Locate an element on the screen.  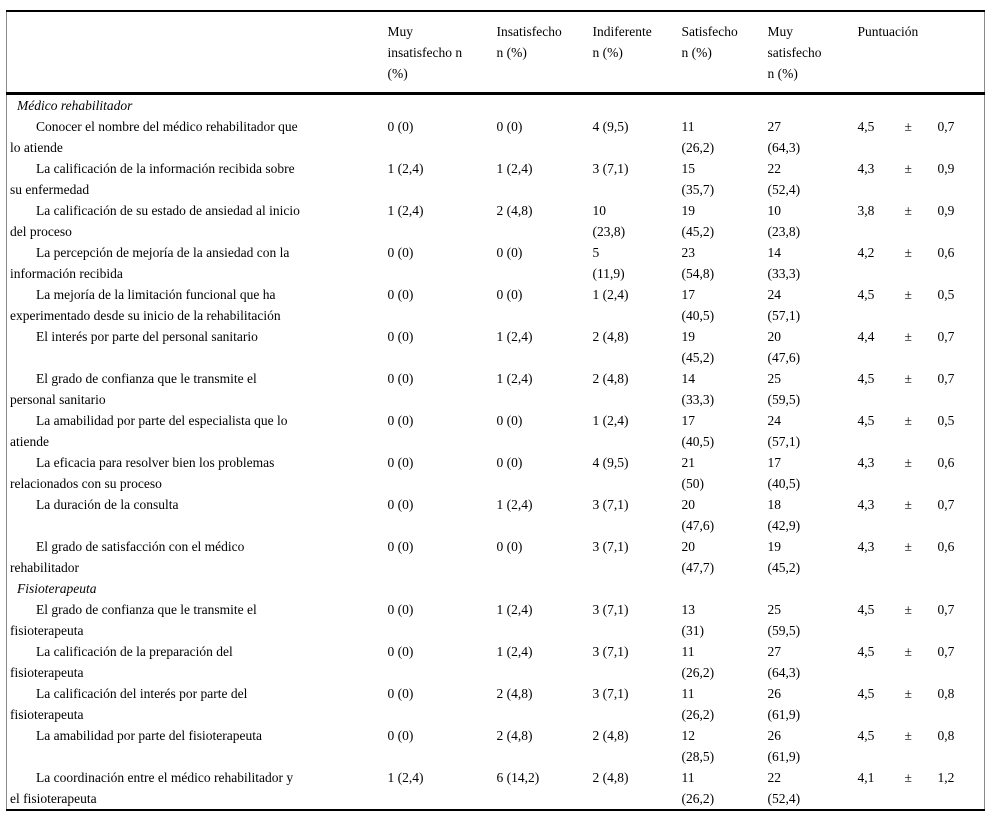
value-cell: 23 (54,8) is located at coordinates (698, 263).